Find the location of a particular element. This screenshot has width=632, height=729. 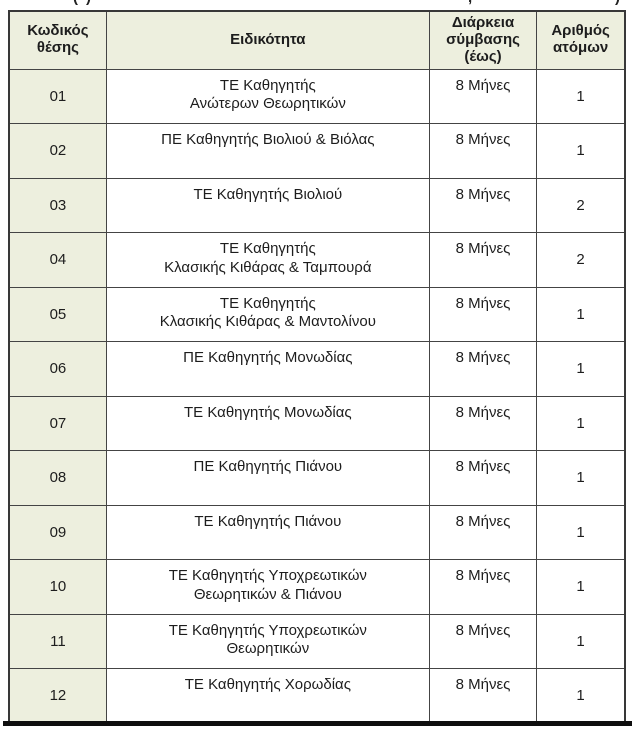

code-cell: 01 is located at coordinates (57, 96).